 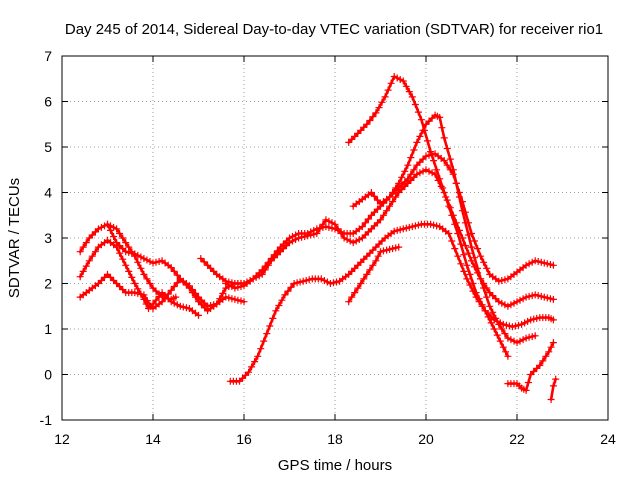 I want to click on x-tick-label: 12, so click(x=62, y=439).